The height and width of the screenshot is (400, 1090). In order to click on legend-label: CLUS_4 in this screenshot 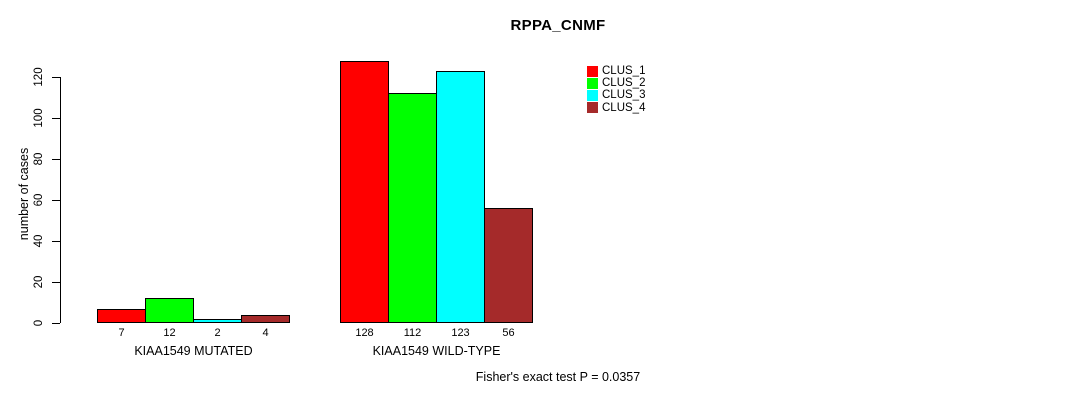, I will do `click(624, 107)`.